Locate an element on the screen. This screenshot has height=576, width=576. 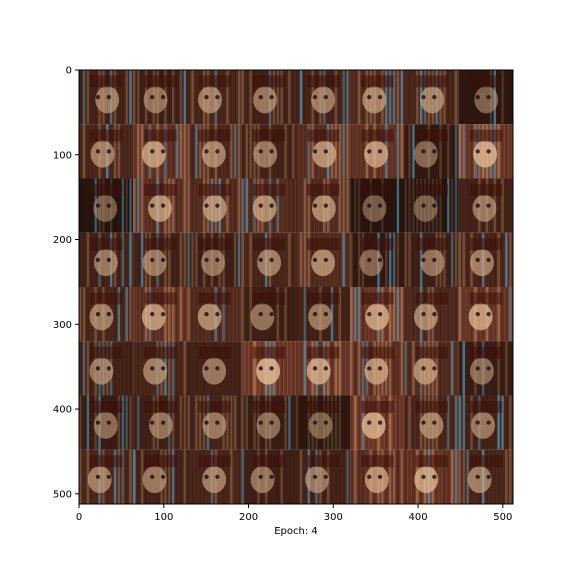
y-tick-label: 500 is located at coordinates (62, 494).